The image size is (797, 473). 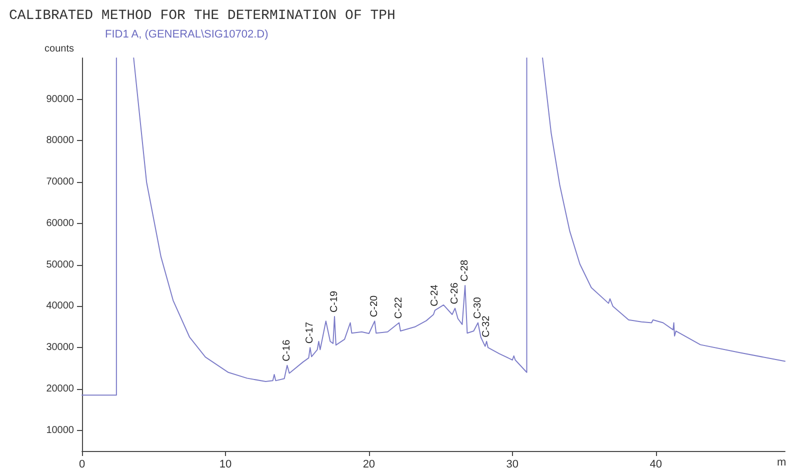 I want to click on y-tick-label: 80000, so click(x=60, y=140).